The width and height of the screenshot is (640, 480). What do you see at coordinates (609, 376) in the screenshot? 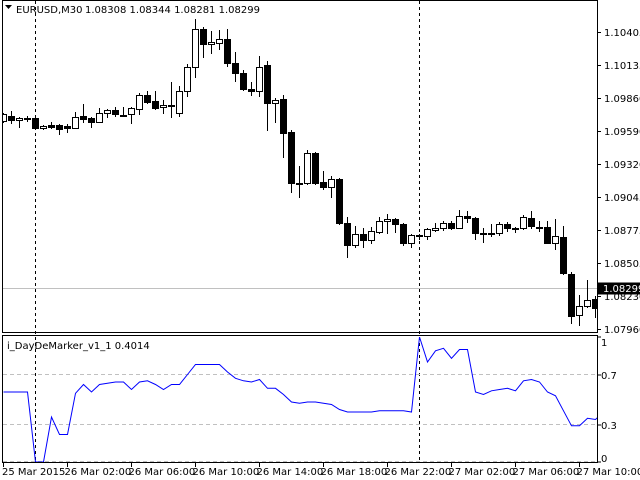
I see `indicator-tick-label: 0.7` at bounding box center [609, 376].